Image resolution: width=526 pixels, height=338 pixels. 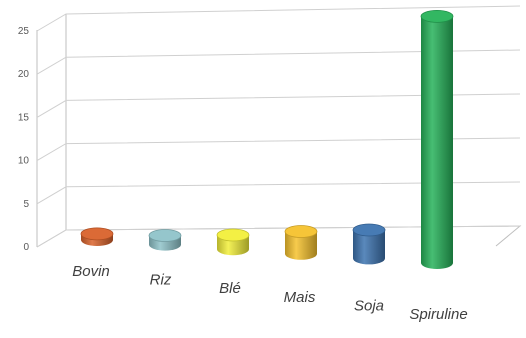 I want to click on y-tick-label: 25, so click(x=24, y=31).